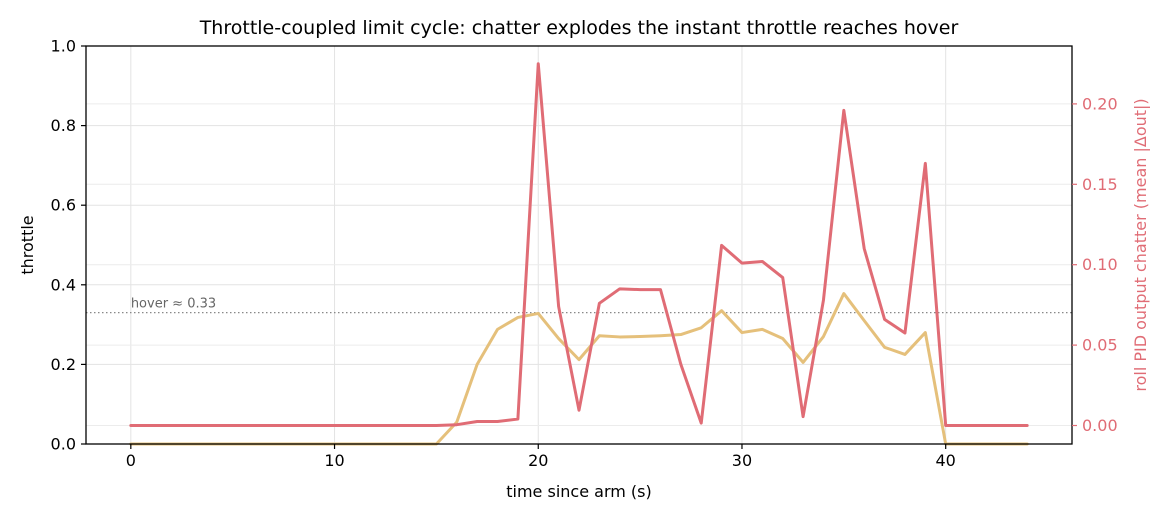 This screenshot has height=520, width=1170. Describe the element at coordinates (538, 460) in the screenshot. I see `x-tick-label: 20` at that location.